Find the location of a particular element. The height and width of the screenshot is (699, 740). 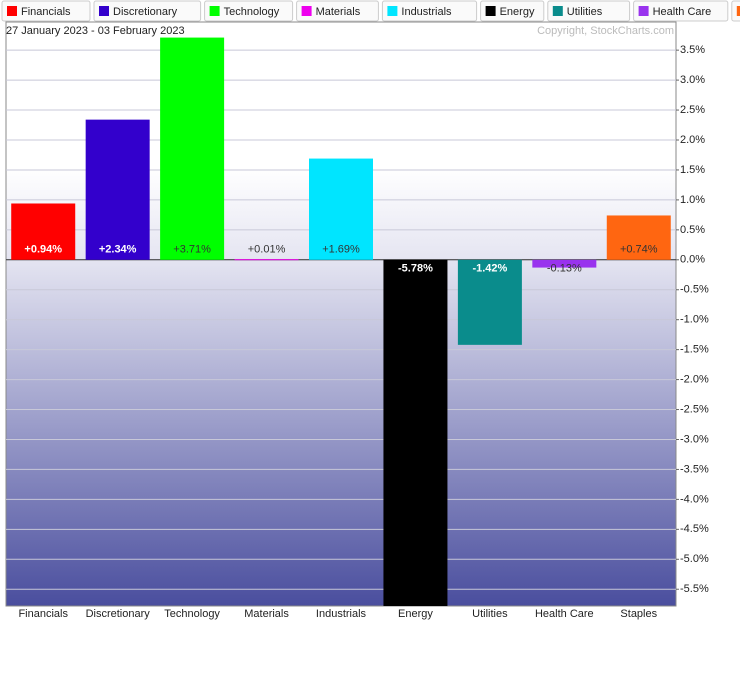

legend-label: Materials is located at coordinates (338, 12).